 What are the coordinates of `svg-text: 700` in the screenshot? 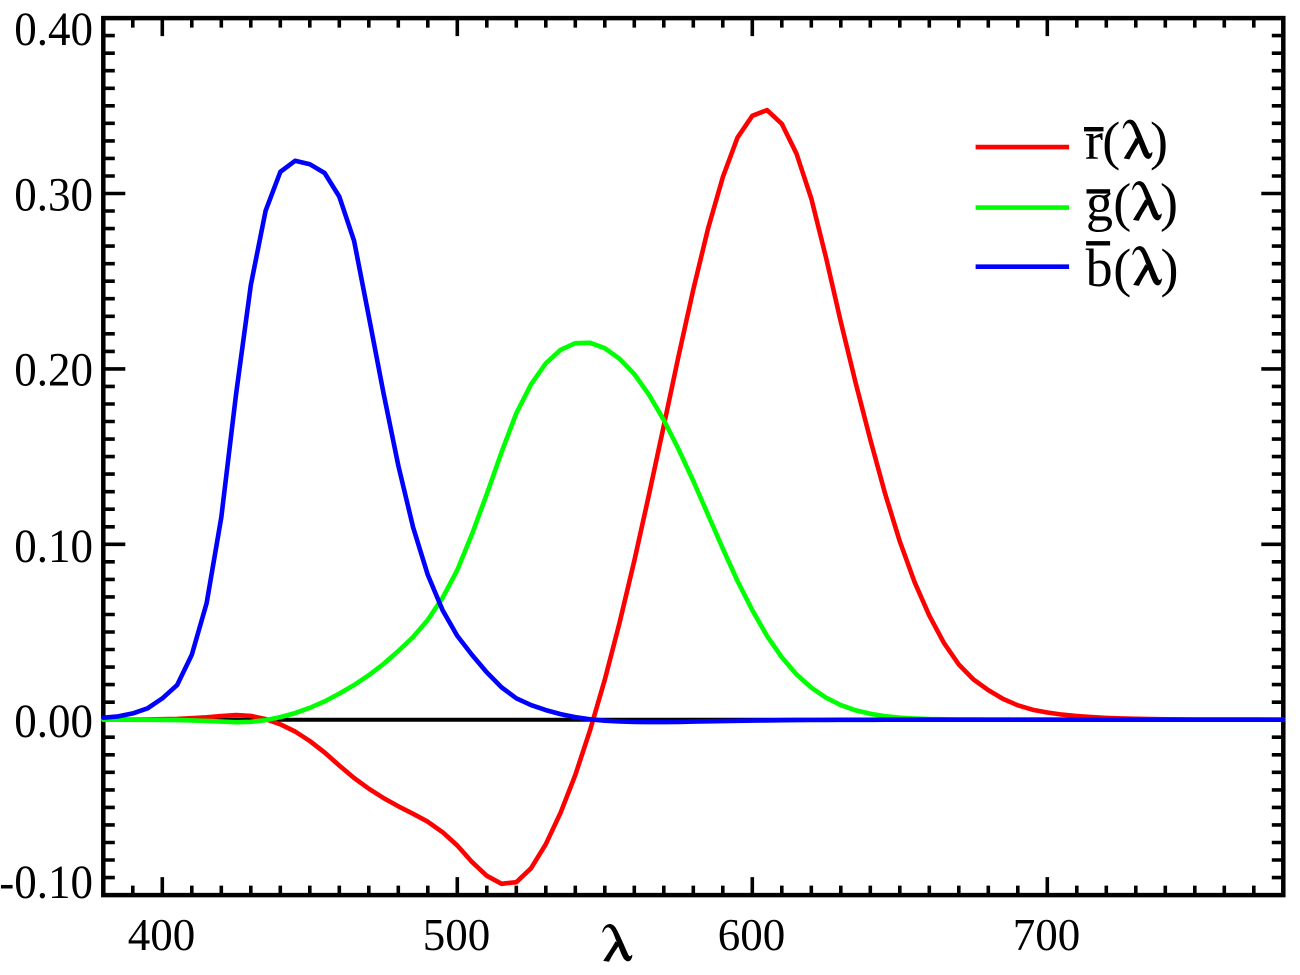 It's located at (1047, 935).